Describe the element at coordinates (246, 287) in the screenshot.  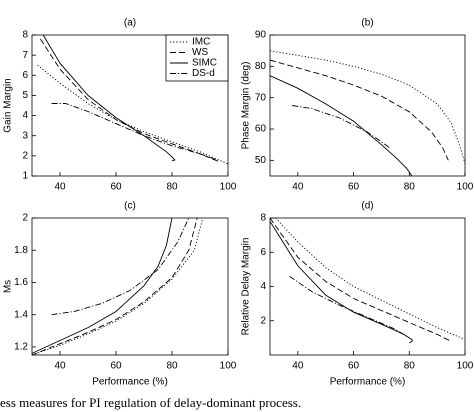
I see `y-axis-label: Relative Delay Margin` at that location.